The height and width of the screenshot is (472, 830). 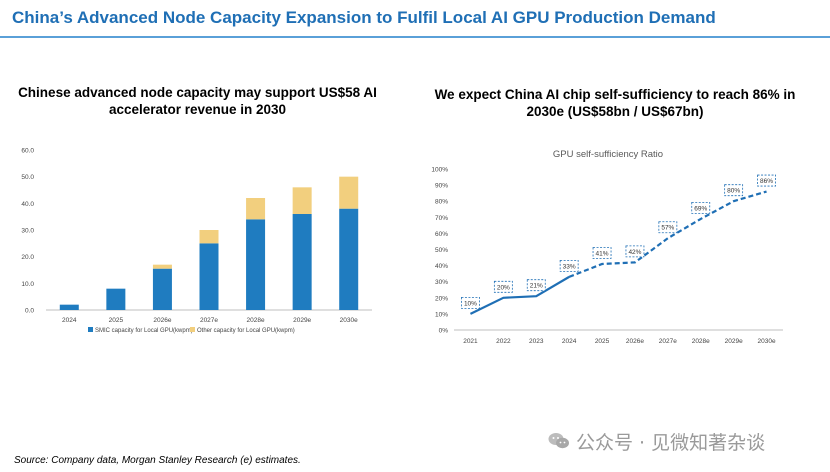 What do you see at coordinates (441, 202) in the screenshot?
I see `y-tick-label: 80%` at bounding box center [441, 202].